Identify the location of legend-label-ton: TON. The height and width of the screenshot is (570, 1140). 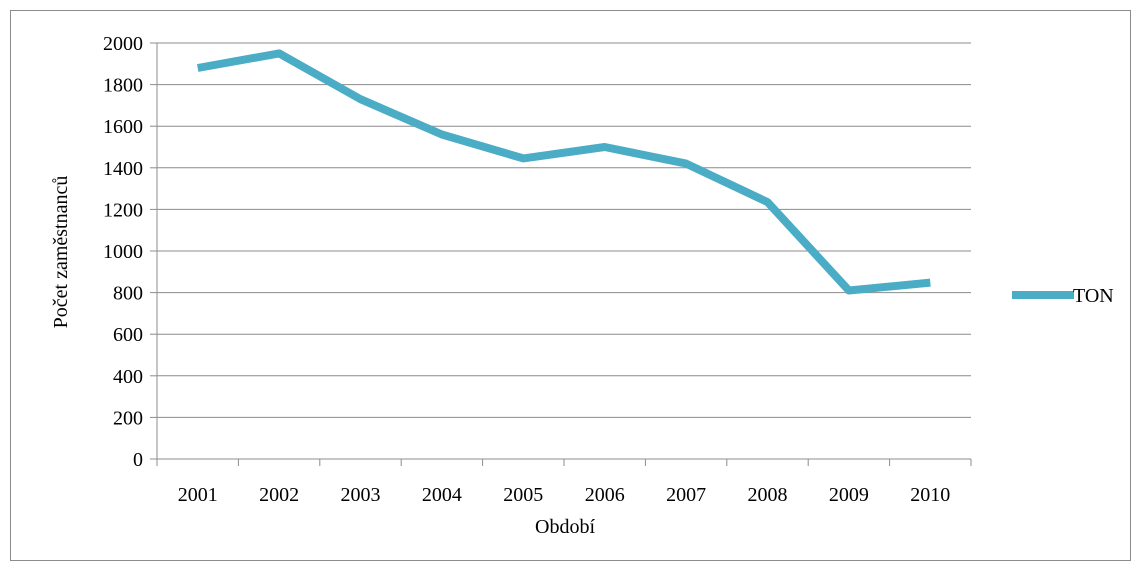
(1093, 296).